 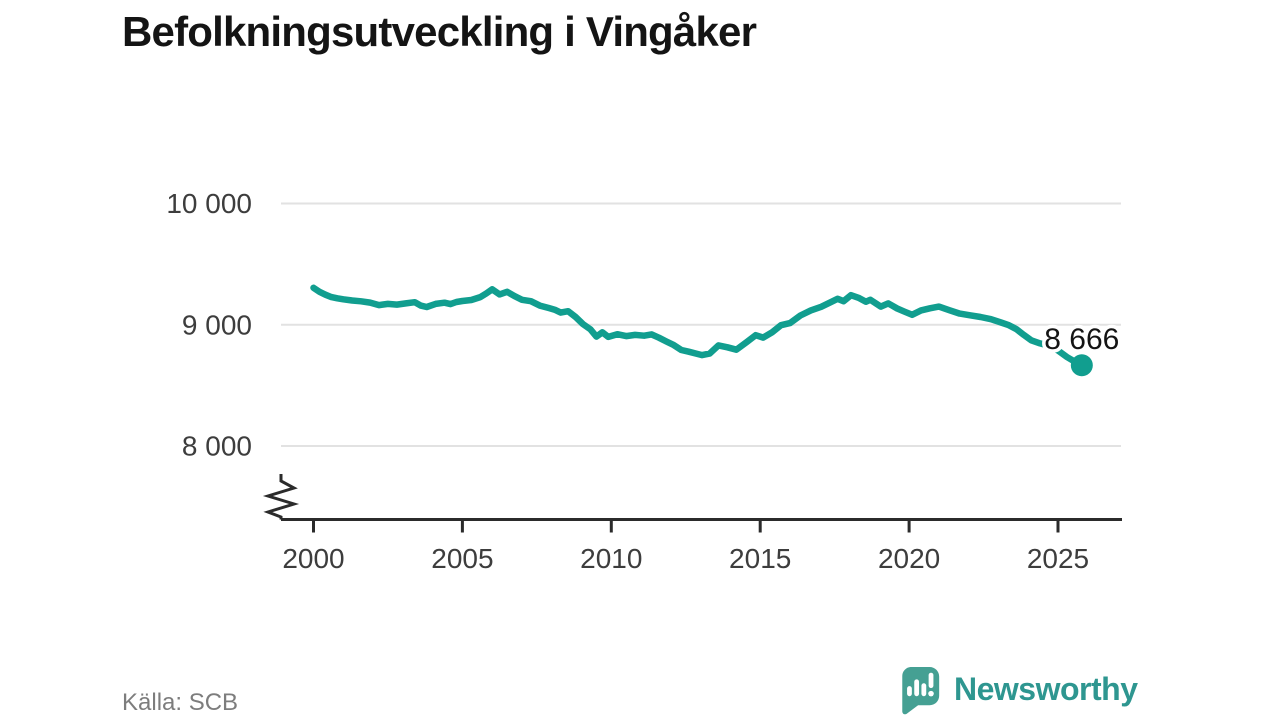 I want to click on newsworthy-logo-icon, so click(x=921, y=690).